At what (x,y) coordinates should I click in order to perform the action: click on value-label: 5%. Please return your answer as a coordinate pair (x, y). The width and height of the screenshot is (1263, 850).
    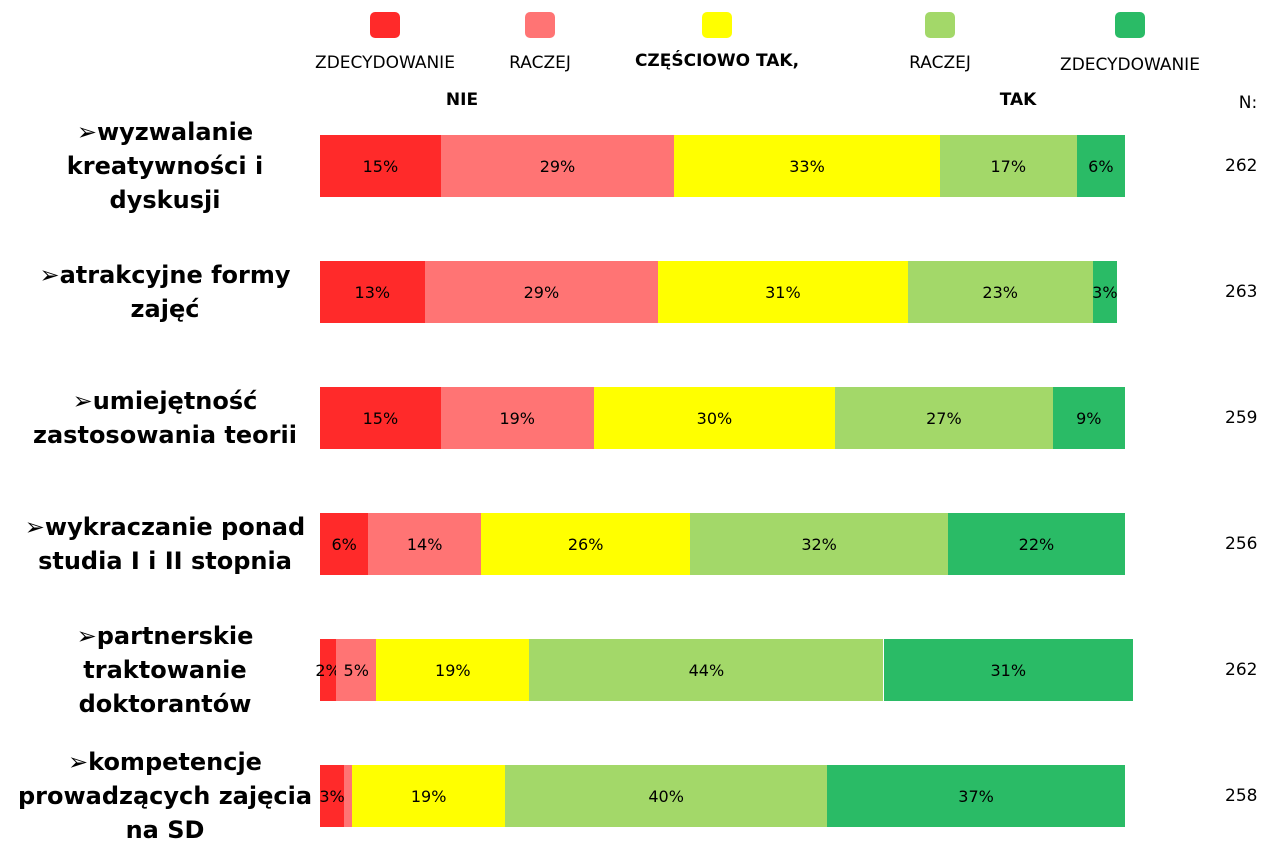
    Looking at the image, I should click on (356, 670).